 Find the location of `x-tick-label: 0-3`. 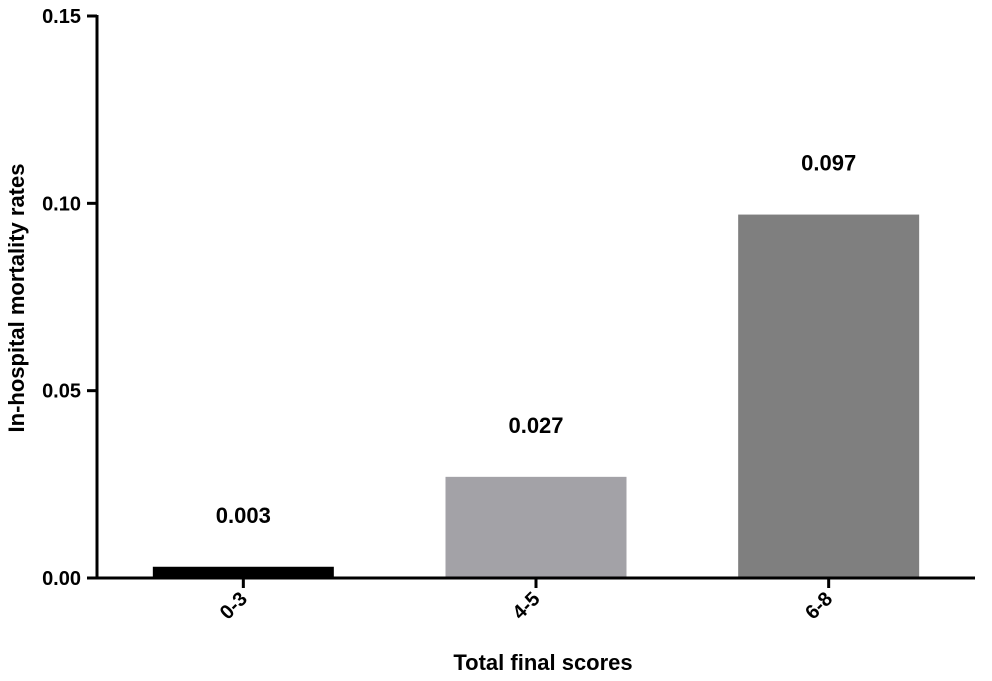

x-tick-label: 0-3 is located at coordinates (234, 606).